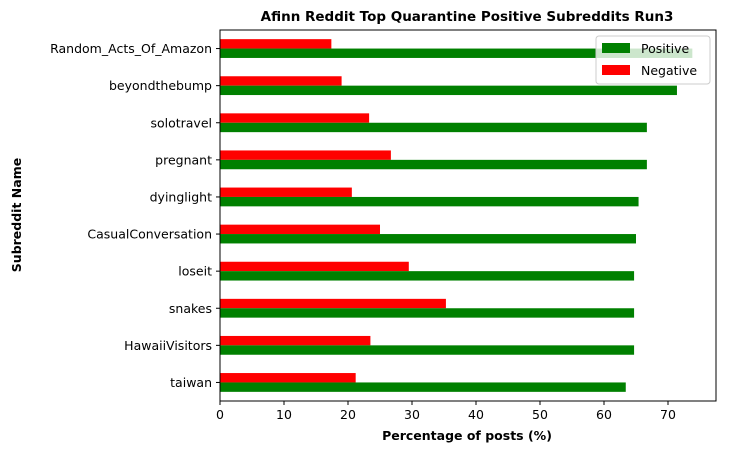 This screenshot has height=453, width=731. I want to click on y-tick-label: Random_Acts_Of_Amazon, so click(131, 48).